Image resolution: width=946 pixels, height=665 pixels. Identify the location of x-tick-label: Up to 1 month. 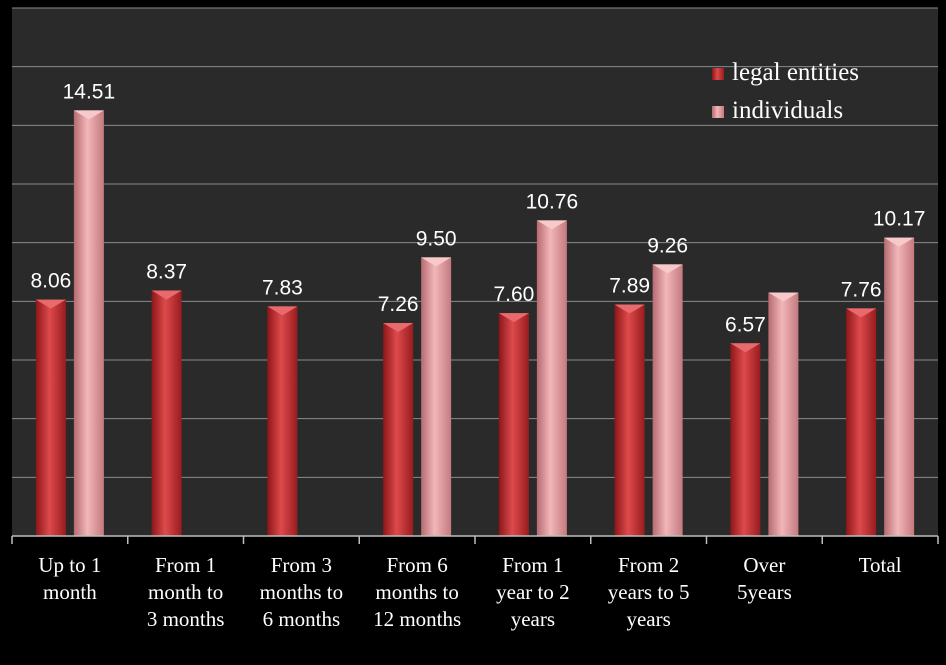
(69, 578).